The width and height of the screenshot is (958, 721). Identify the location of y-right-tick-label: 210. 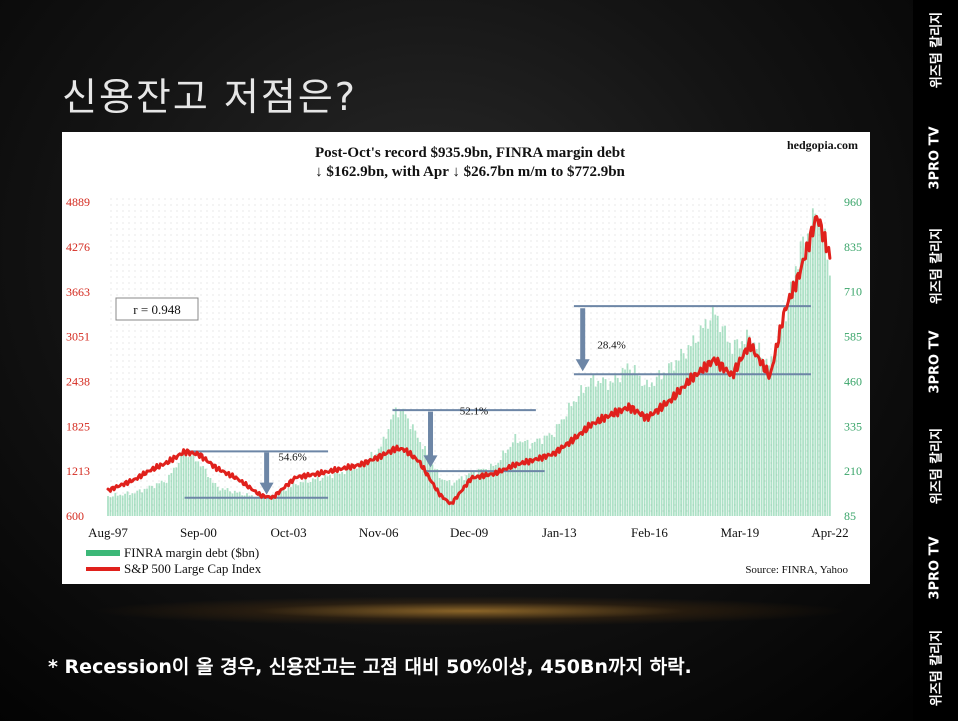
(853, 471).